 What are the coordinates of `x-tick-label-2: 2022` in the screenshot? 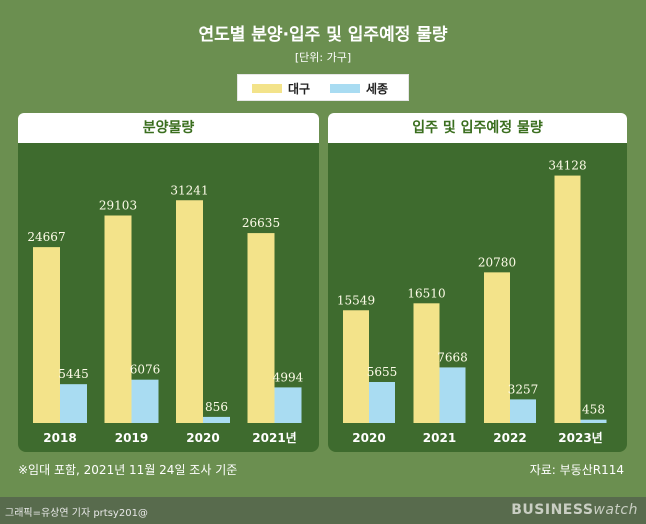 It's located at (509, 438).